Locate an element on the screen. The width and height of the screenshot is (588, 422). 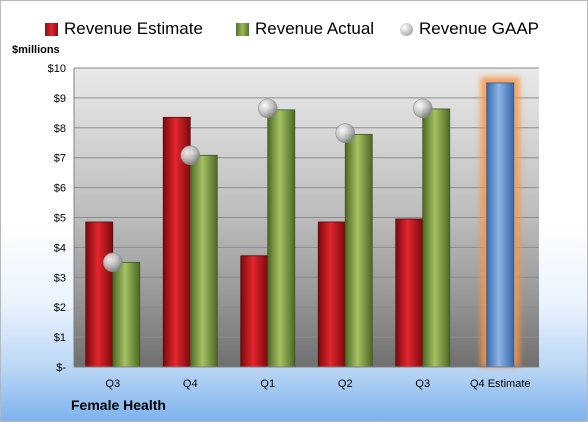
y-tick-label: $2 is located at coordinates (60, 308).